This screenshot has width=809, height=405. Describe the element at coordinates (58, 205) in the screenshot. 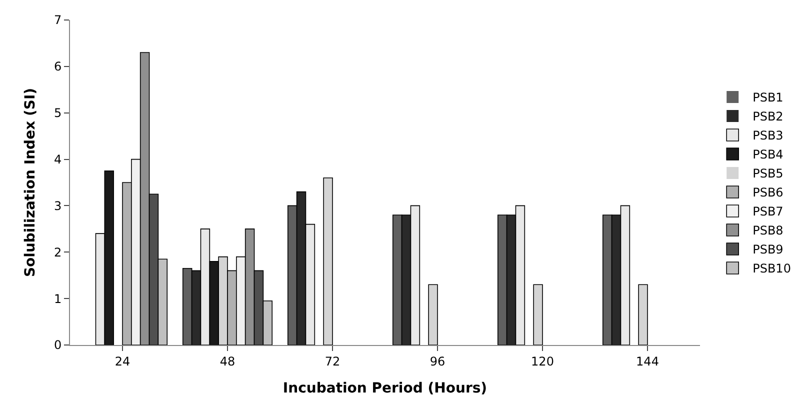

I see `y-tick-label: 3` at that location.